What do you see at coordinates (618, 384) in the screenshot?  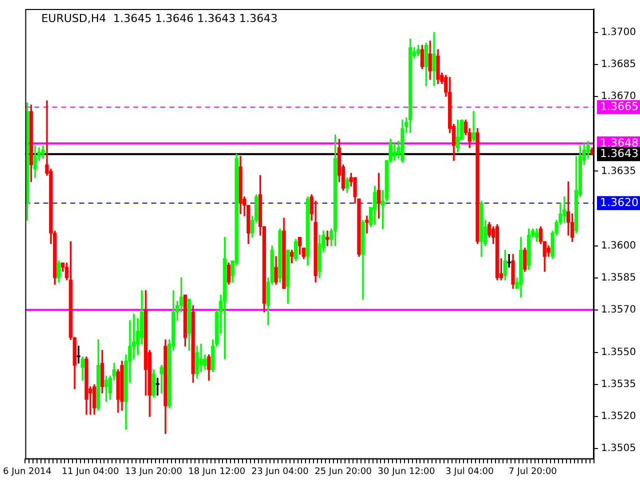 I see `y-tick-label: 1.3535` at bounding box center [618, 384].